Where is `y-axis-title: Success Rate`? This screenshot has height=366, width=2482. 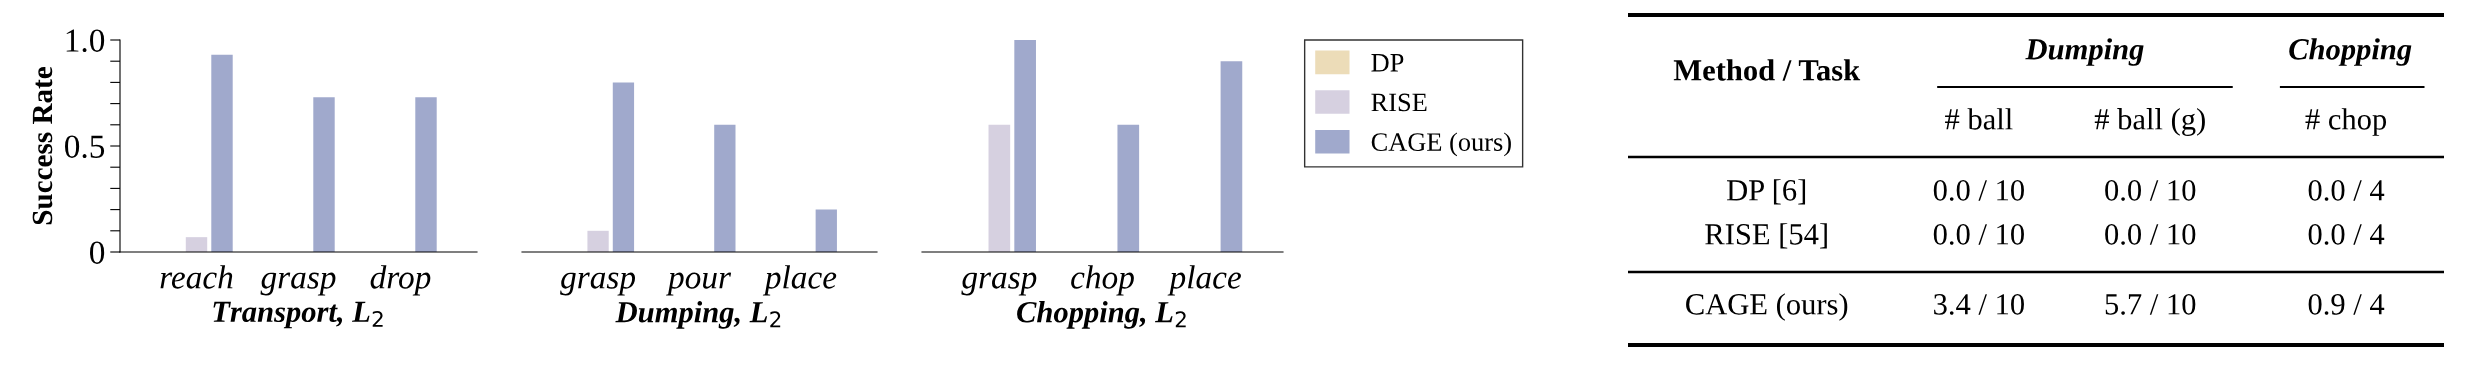
y-axis-title: Success Rate is located at coordinates (42, 145).